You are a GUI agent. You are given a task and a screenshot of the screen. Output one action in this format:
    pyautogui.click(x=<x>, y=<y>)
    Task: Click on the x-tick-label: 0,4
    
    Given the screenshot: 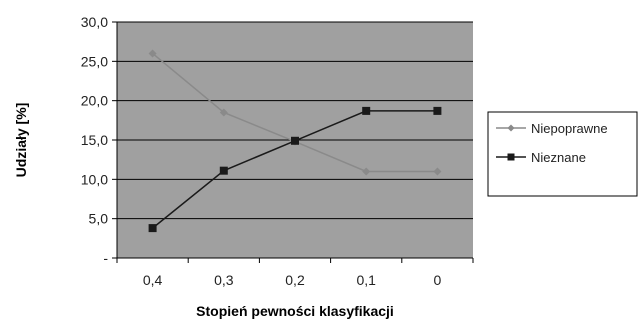 What is the action you would take?
    pyautogui.click(x=153, y=280)
    